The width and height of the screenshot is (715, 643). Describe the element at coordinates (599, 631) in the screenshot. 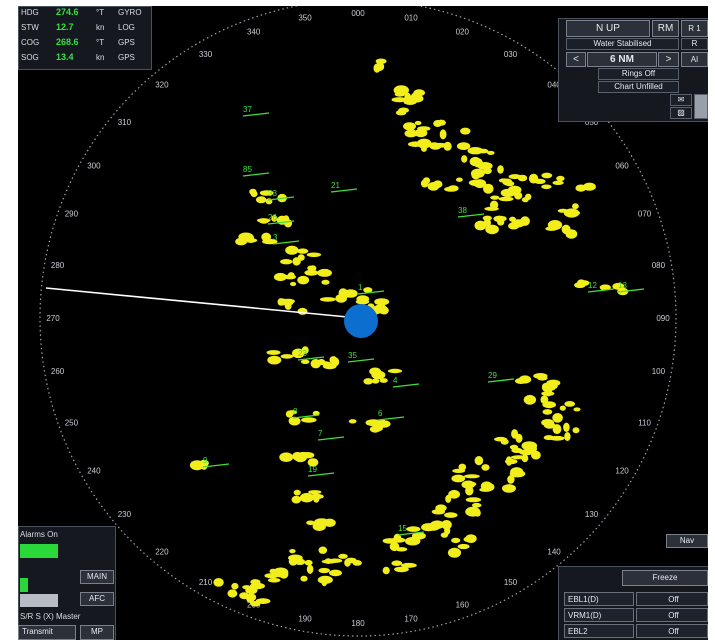

I see `ebl2-label: EBL2` at that location.